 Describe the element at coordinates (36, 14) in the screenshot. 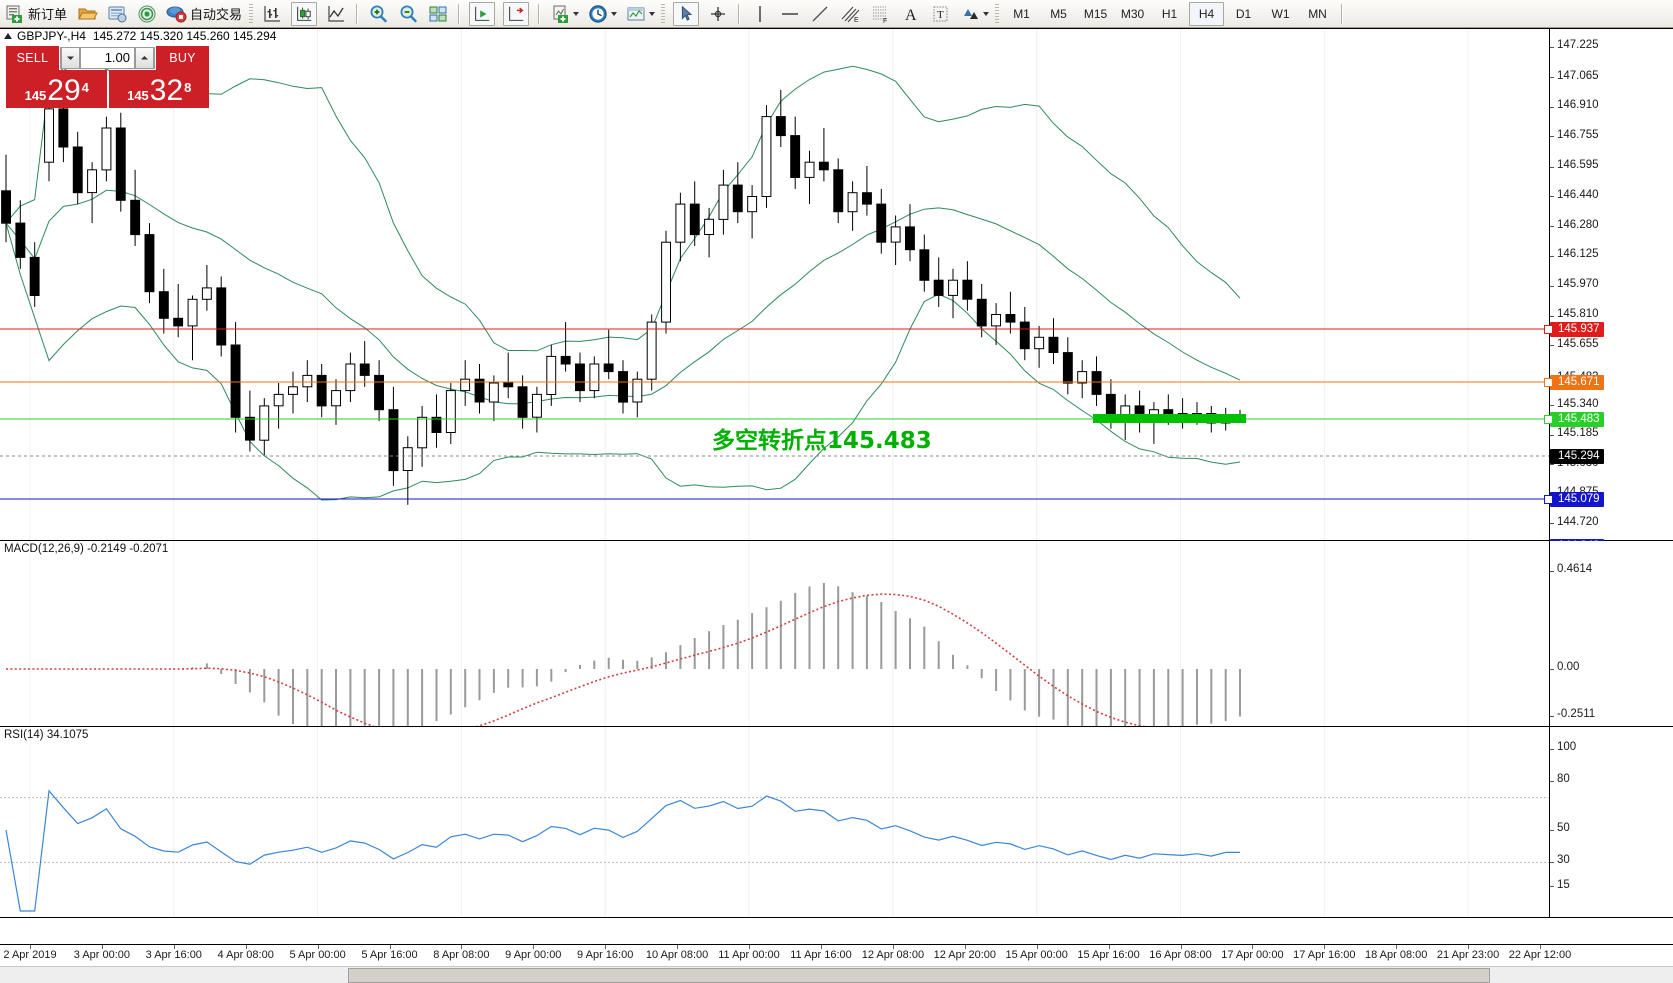

I see `new-order-button: 新订单` at that location.